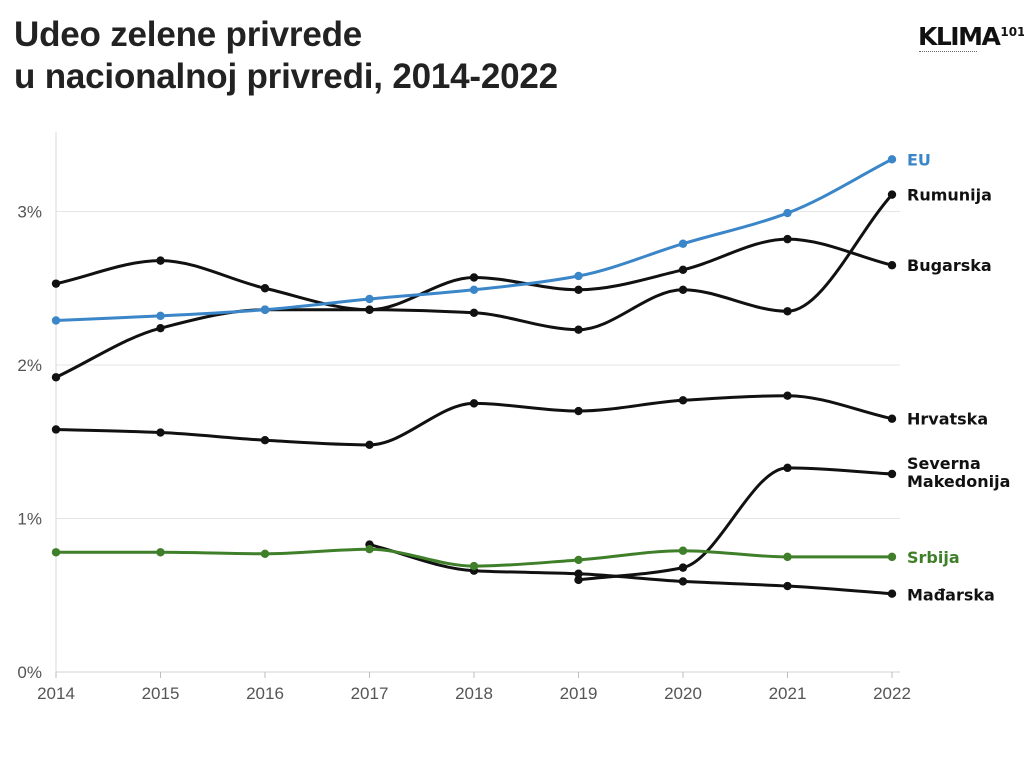 This screenshot has width=1024, height=761. I want to click on series-line-madarska, so click(631, 569).